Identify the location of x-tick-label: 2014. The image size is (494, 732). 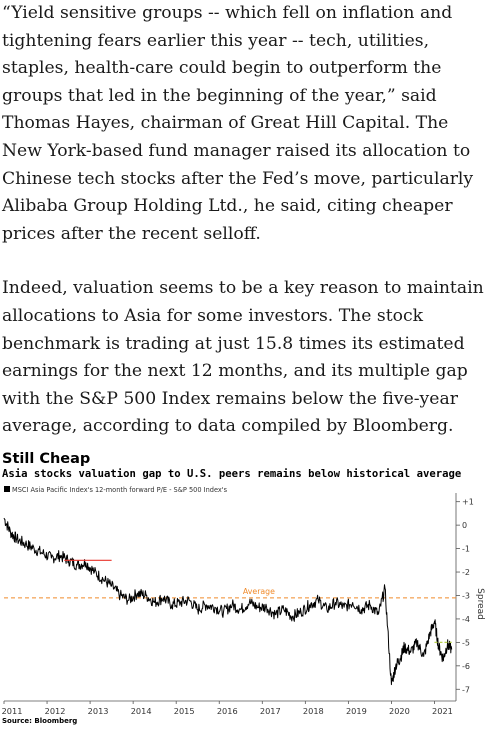
(141, 711).